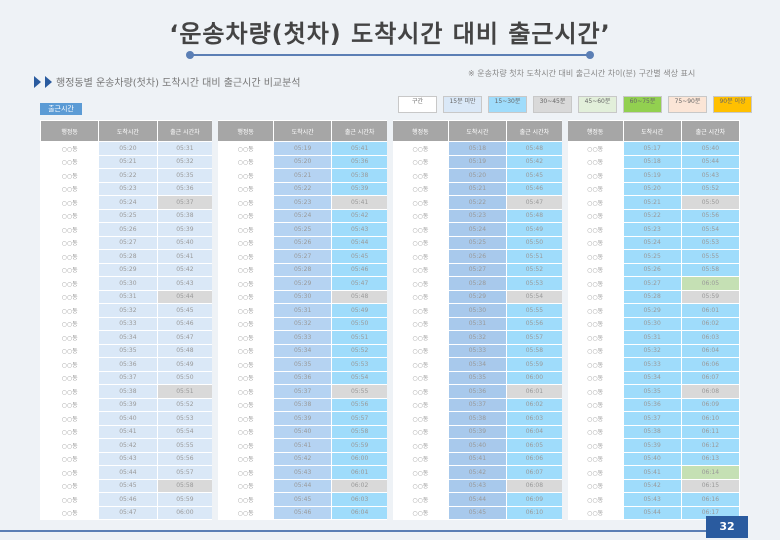 This screenshot has width=780, height=540. I want to click on commute-cell: 05:56, so click(710, 215).